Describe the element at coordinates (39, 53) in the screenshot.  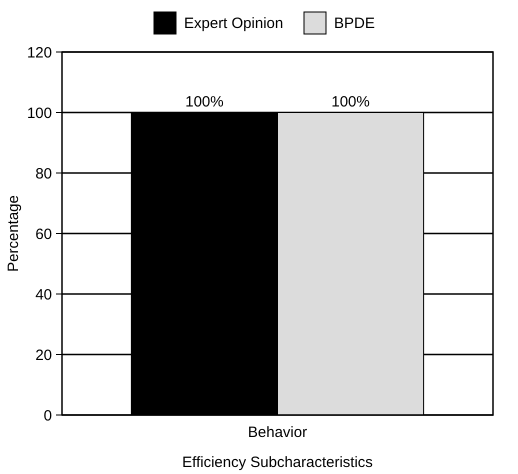
I see `y-tick-label: 120` at that location.